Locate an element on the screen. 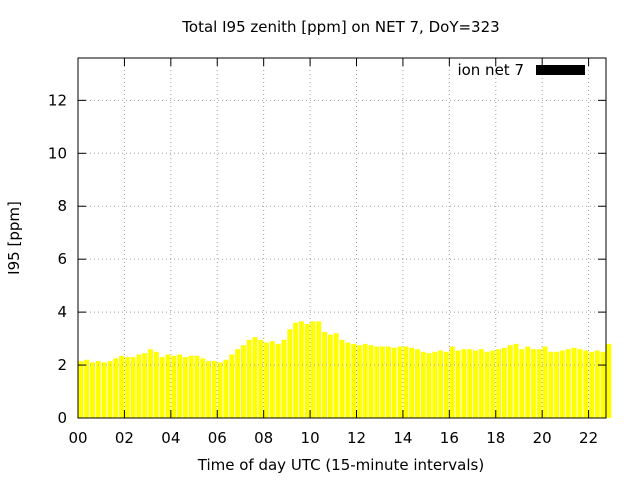 The width and height of the screenshot is (640, 480). x-tick-label: 18 is located at coordinates (495, 438).